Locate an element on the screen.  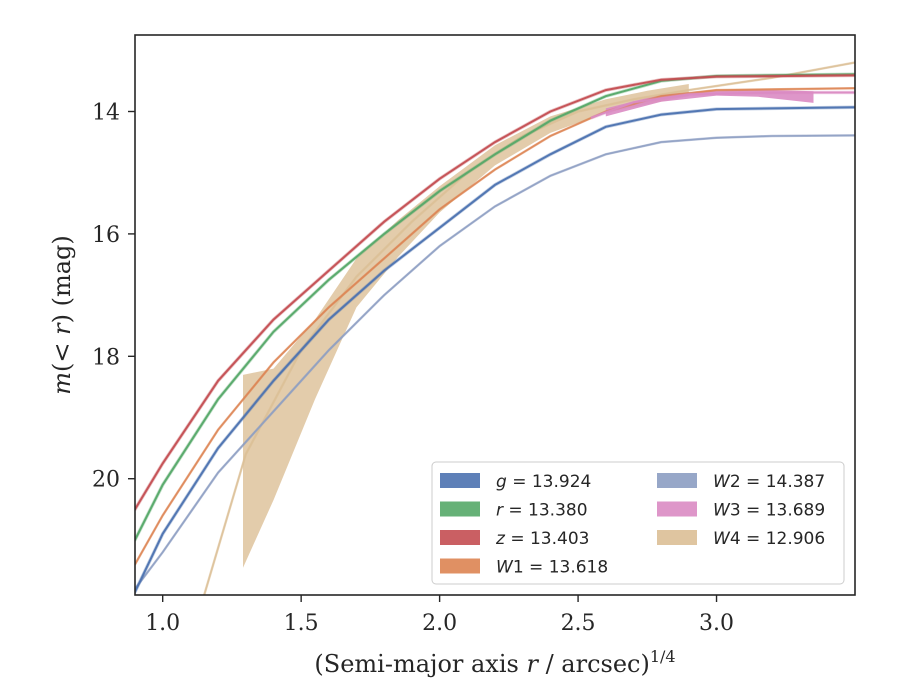
legend-swatch-z is located at coordinates (460, 537).